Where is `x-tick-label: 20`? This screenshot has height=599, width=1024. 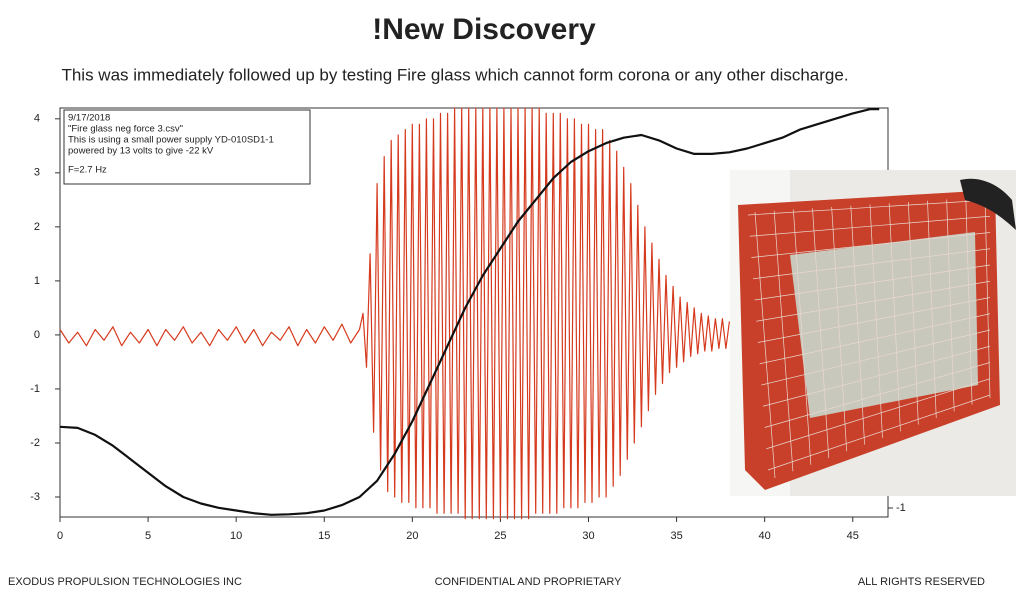
x-tick-label: 20 is located at coordinates (412, 536).